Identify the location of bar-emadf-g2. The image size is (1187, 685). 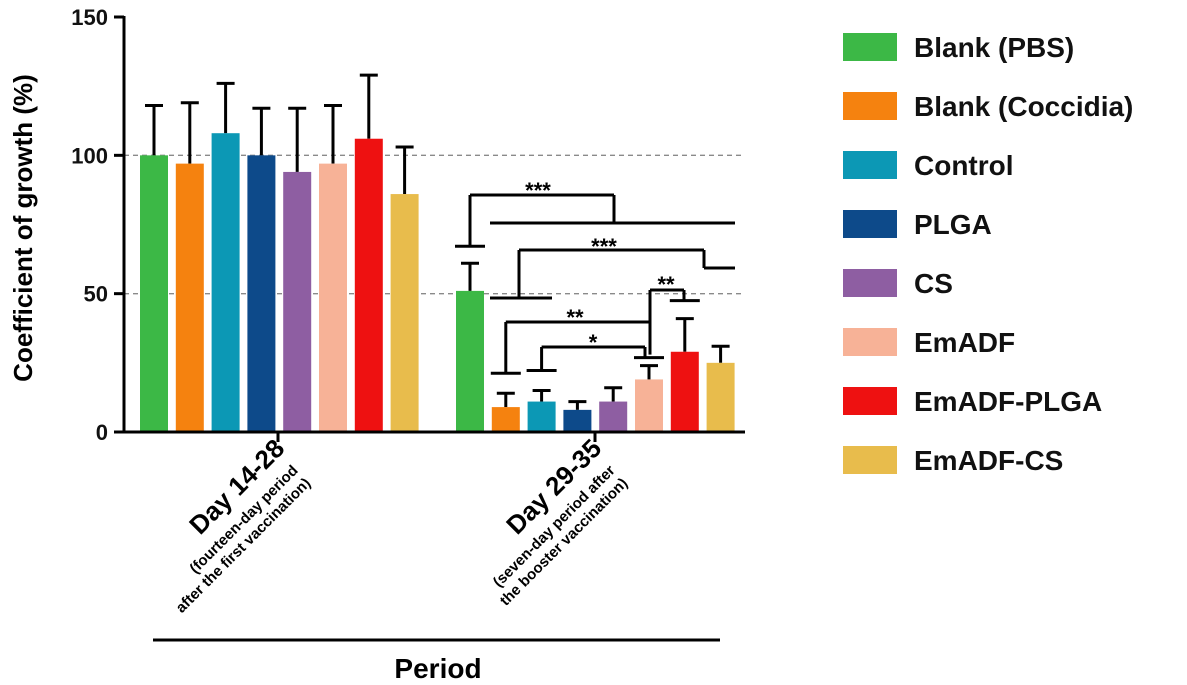
(649, 405).